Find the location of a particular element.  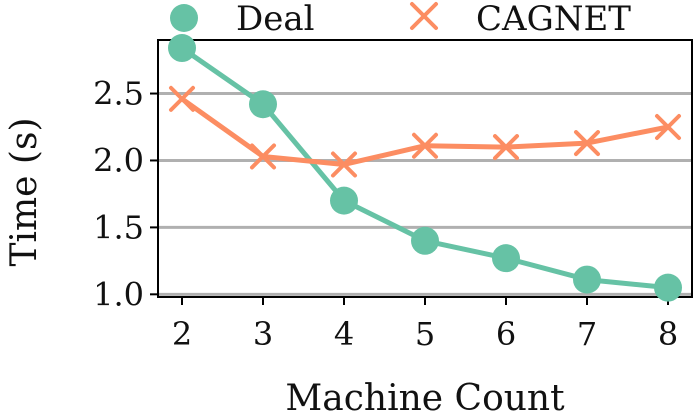

x-tick-label: 2 is located at coordinates (182, 334).